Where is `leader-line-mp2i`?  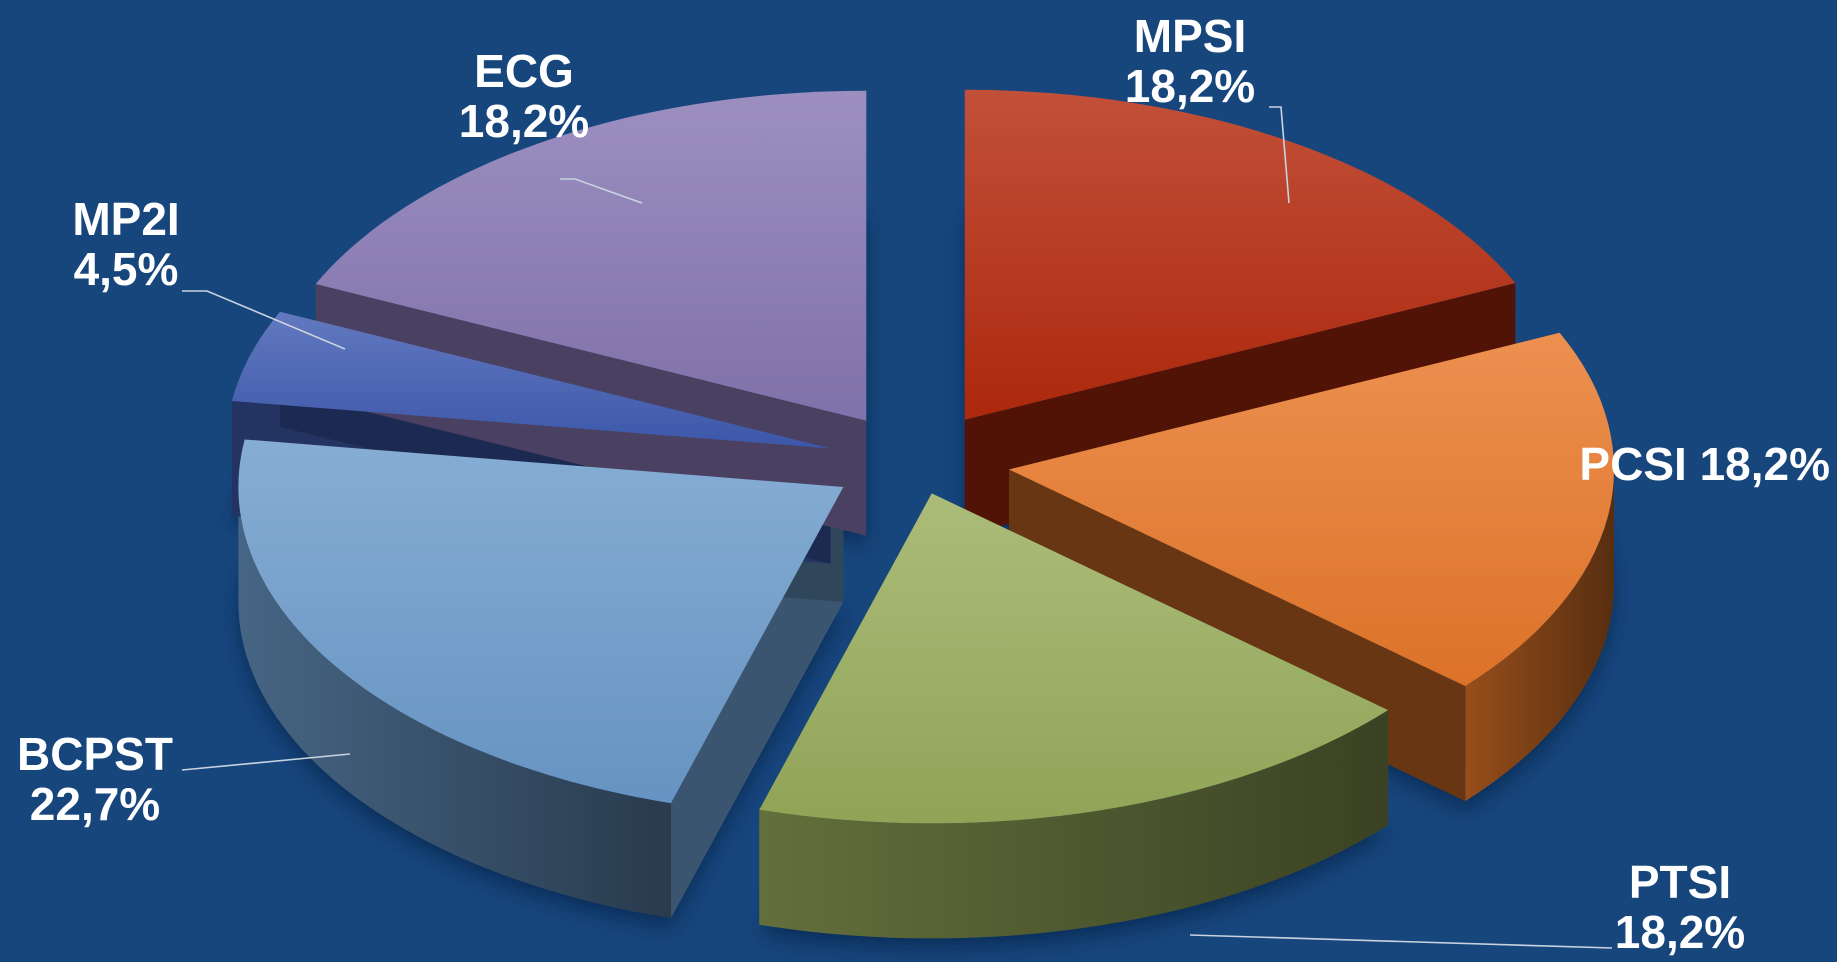
leader-line-mp2i is located at coordinates (264, 320).